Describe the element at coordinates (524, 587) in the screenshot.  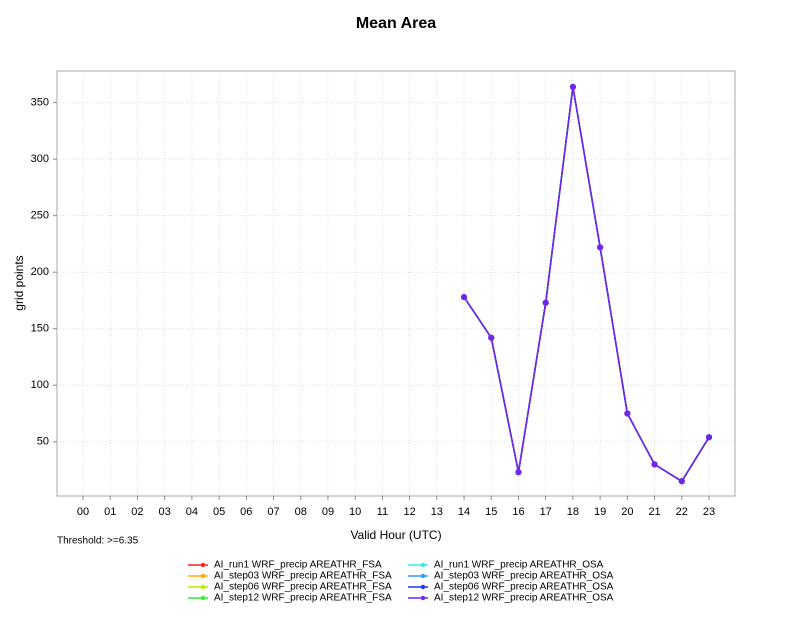
I see `legend-label: AI_step06 WRF_precip AREATHR_OSA` at that location.